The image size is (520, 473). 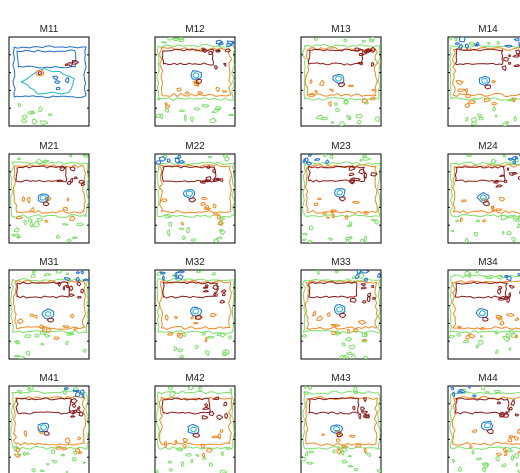 I want to click on panel-m13: M13, so click(x=341, y=75).